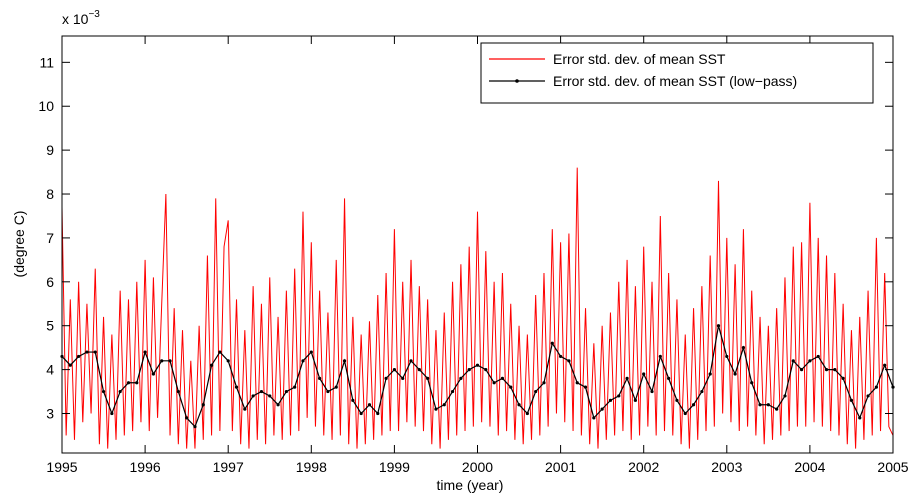  What do you see at coordinates (61, 467) in the screenshot?
I see `x-tick-label: 1995` at bounding box center [61, 467].